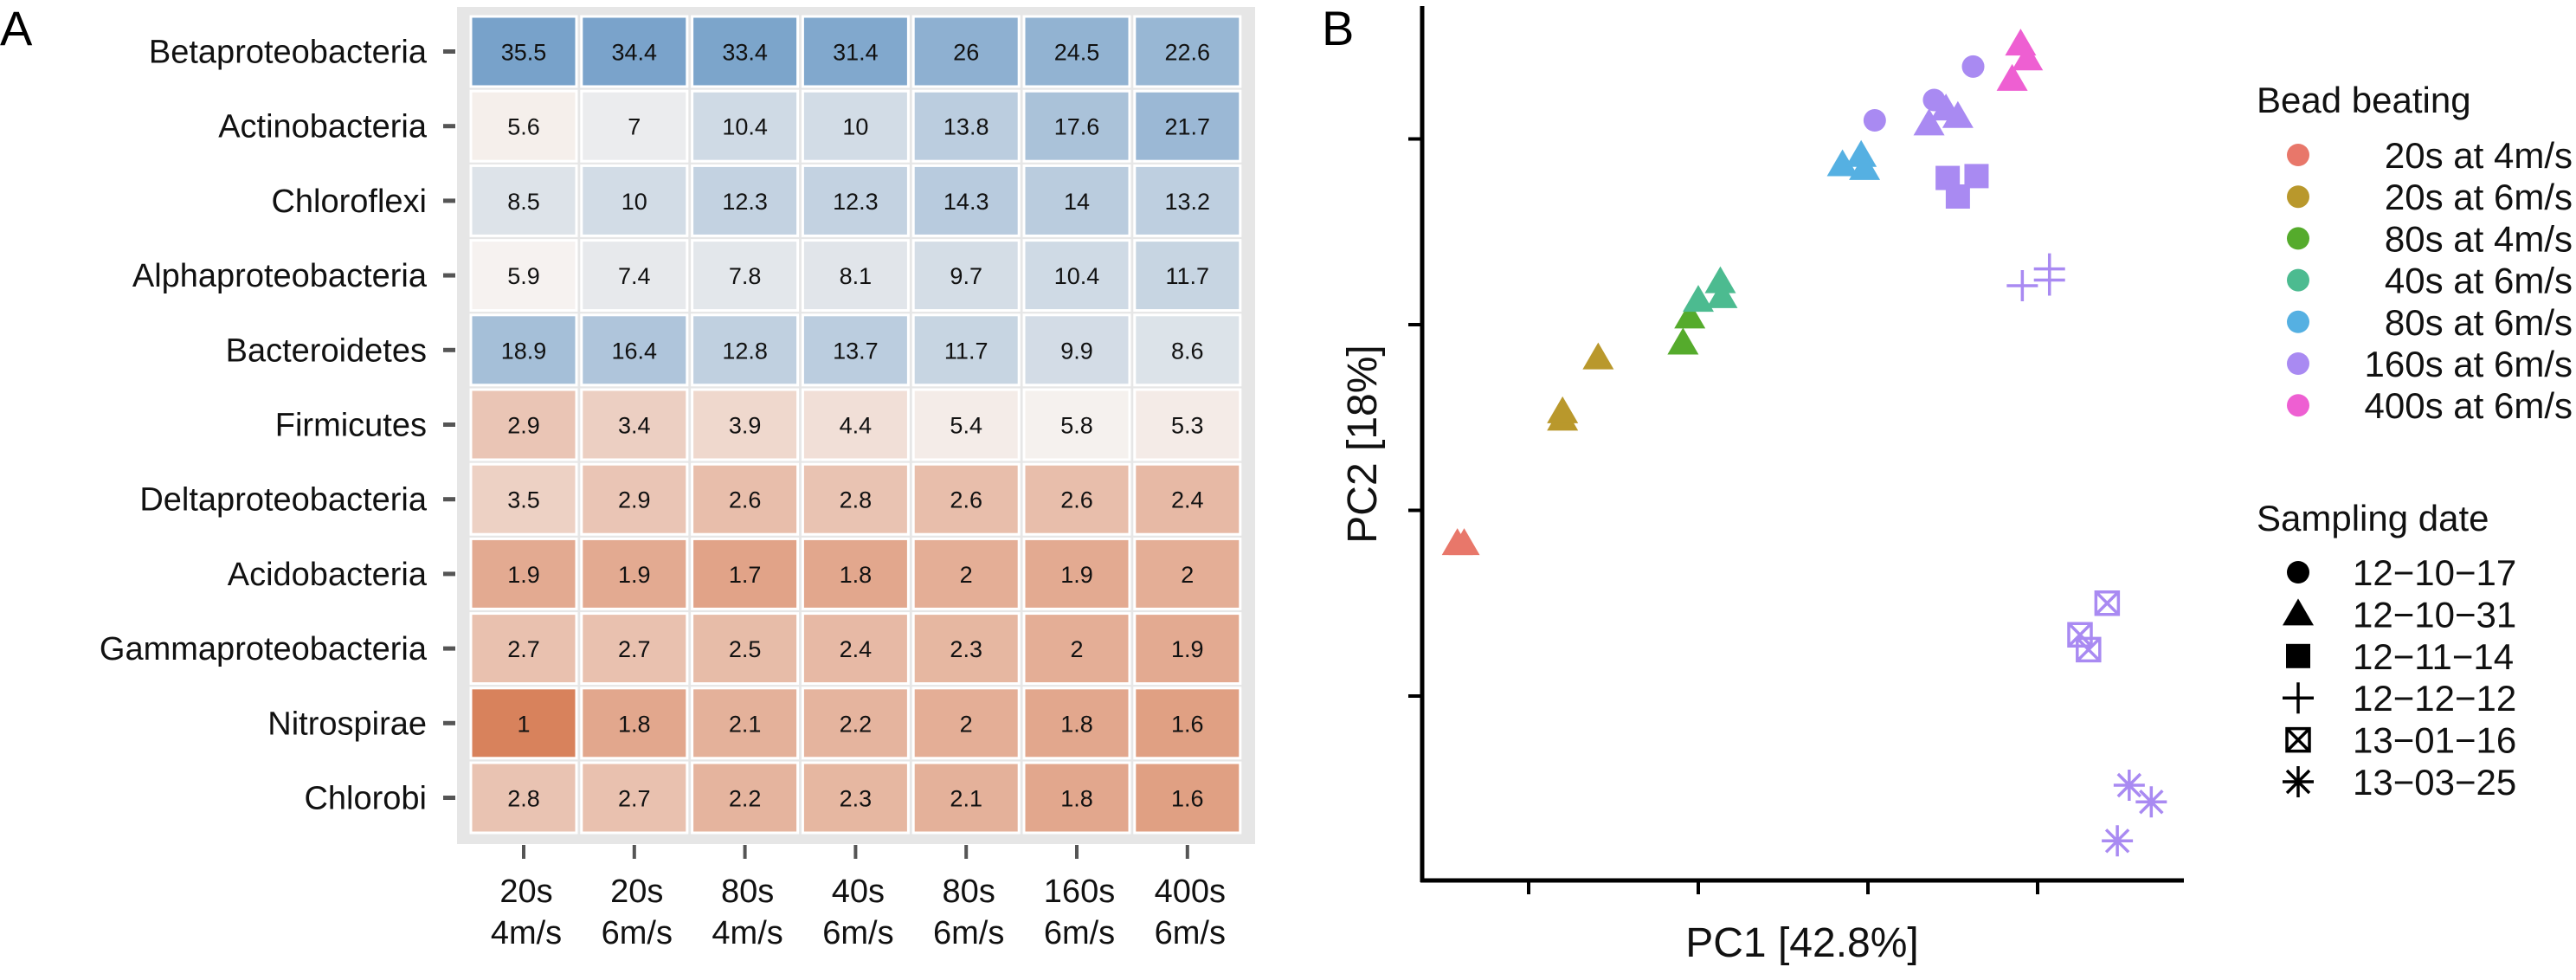 The width and height of the screenshot is (2576, 980). Describe the element at coordinates (288, 53) in the screenshot. I see `row-label: Betaproteobacteria` at that location.